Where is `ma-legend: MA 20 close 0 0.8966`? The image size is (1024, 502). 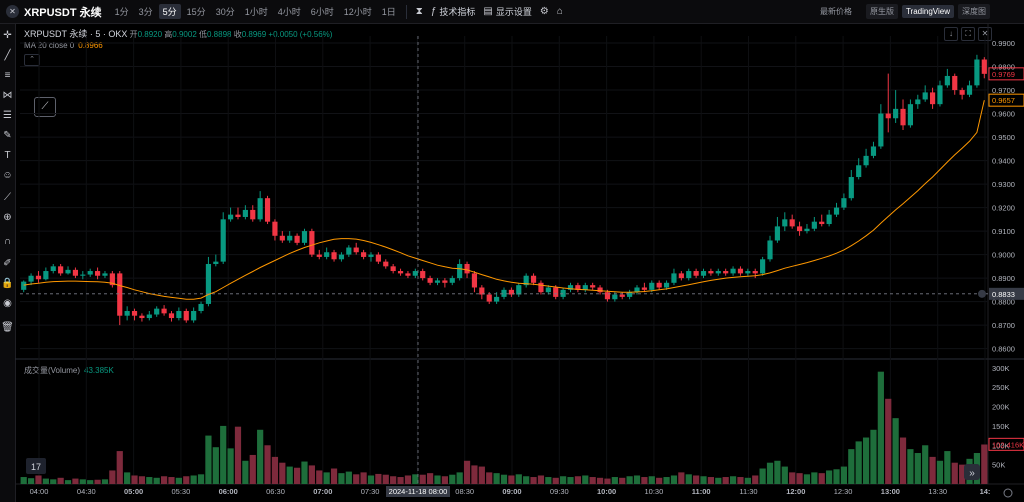
ma-legend: MA 20 close 0 0.8966 is located at coordinates (63, 45).